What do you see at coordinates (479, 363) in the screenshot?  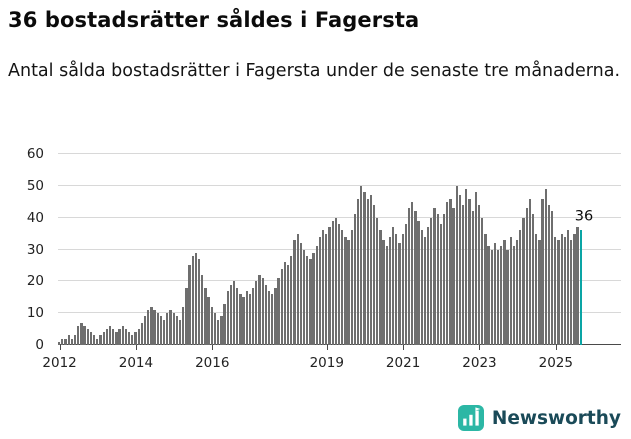 I see `x-axis-label: 2023` at bounding box center [479, 363].